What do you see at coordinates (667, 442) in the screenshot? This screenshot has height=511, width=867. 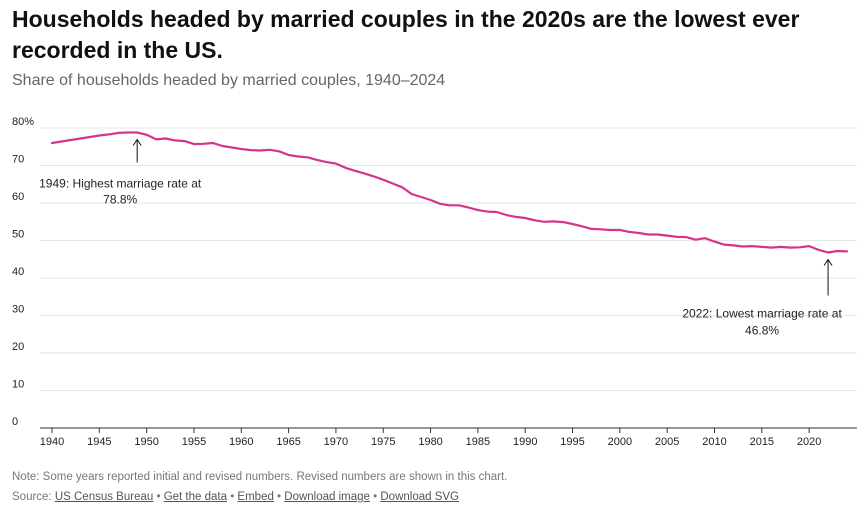 I see `x-tick-label: 2005` at bounding box center [667, 442].